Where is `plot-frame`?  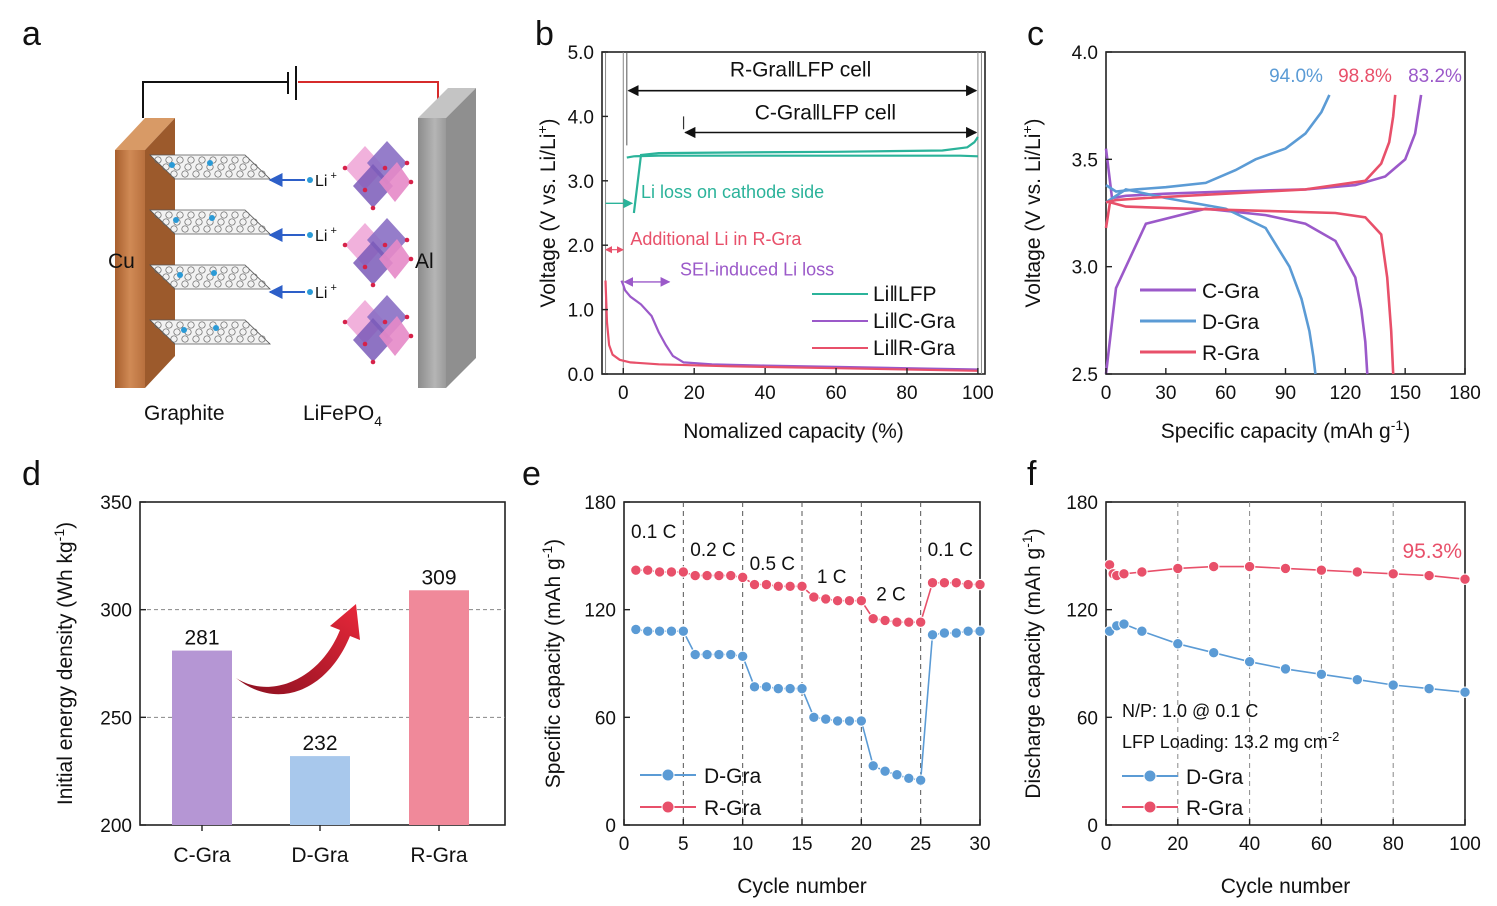
plot-frame is located at coordinates (793, 213).